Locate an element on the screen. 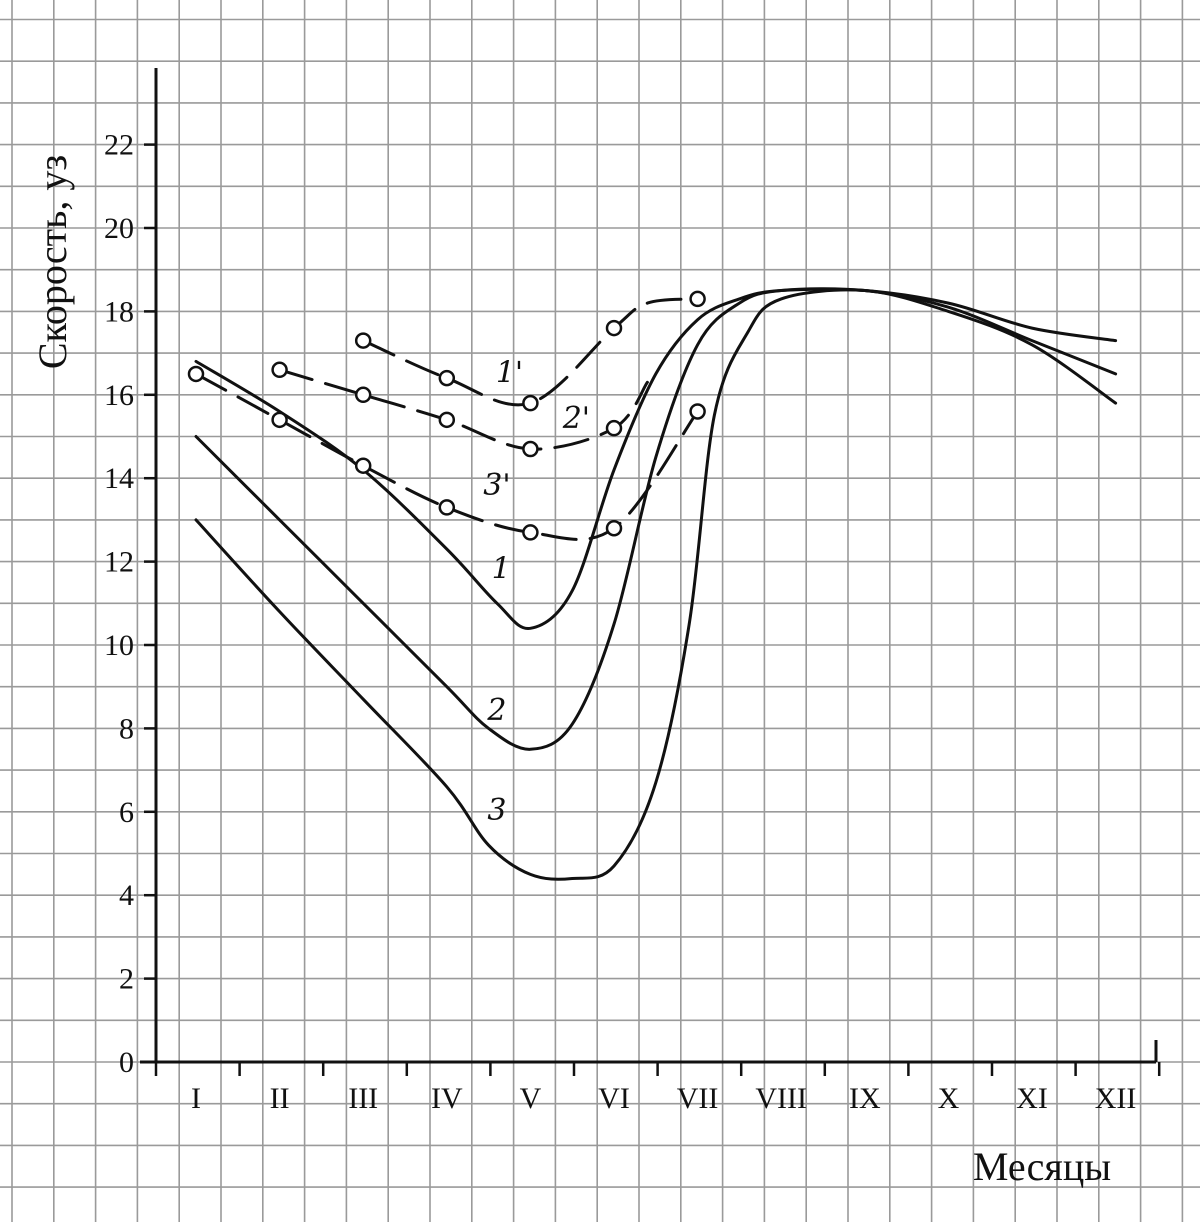  x-axis-title: Месяцы is located at coordinates (1042, 1166).